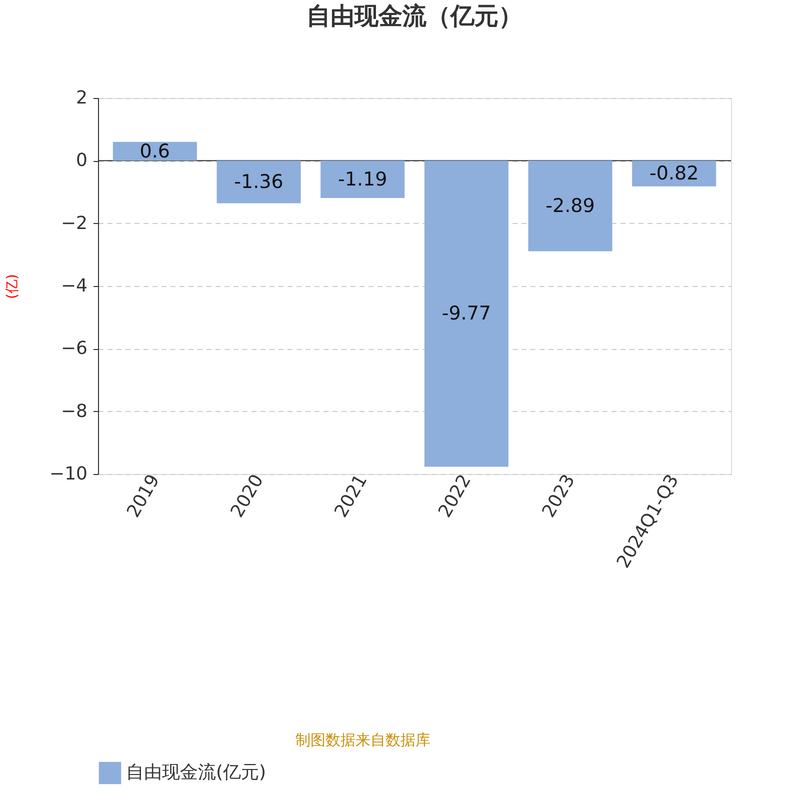 This screenshot has height=800, width=800. I want to click on y-axis-title: (亿), so click(12, 286).